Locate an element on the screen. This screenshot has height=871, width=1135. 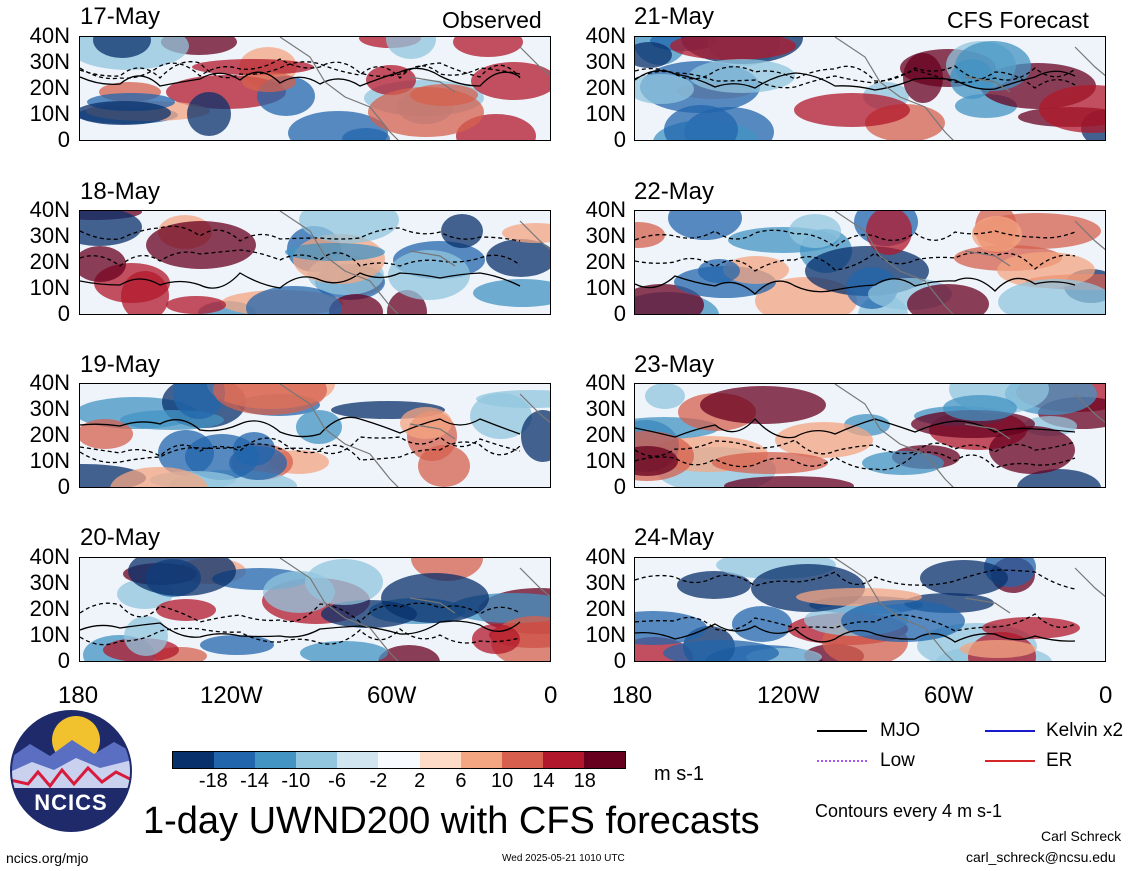
colorbar-units: m s-1 is located at coordinates (679, 774).